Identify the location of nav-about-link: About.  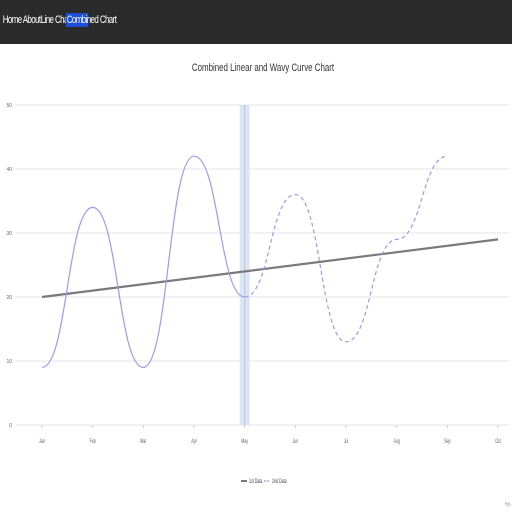
(31, 20).